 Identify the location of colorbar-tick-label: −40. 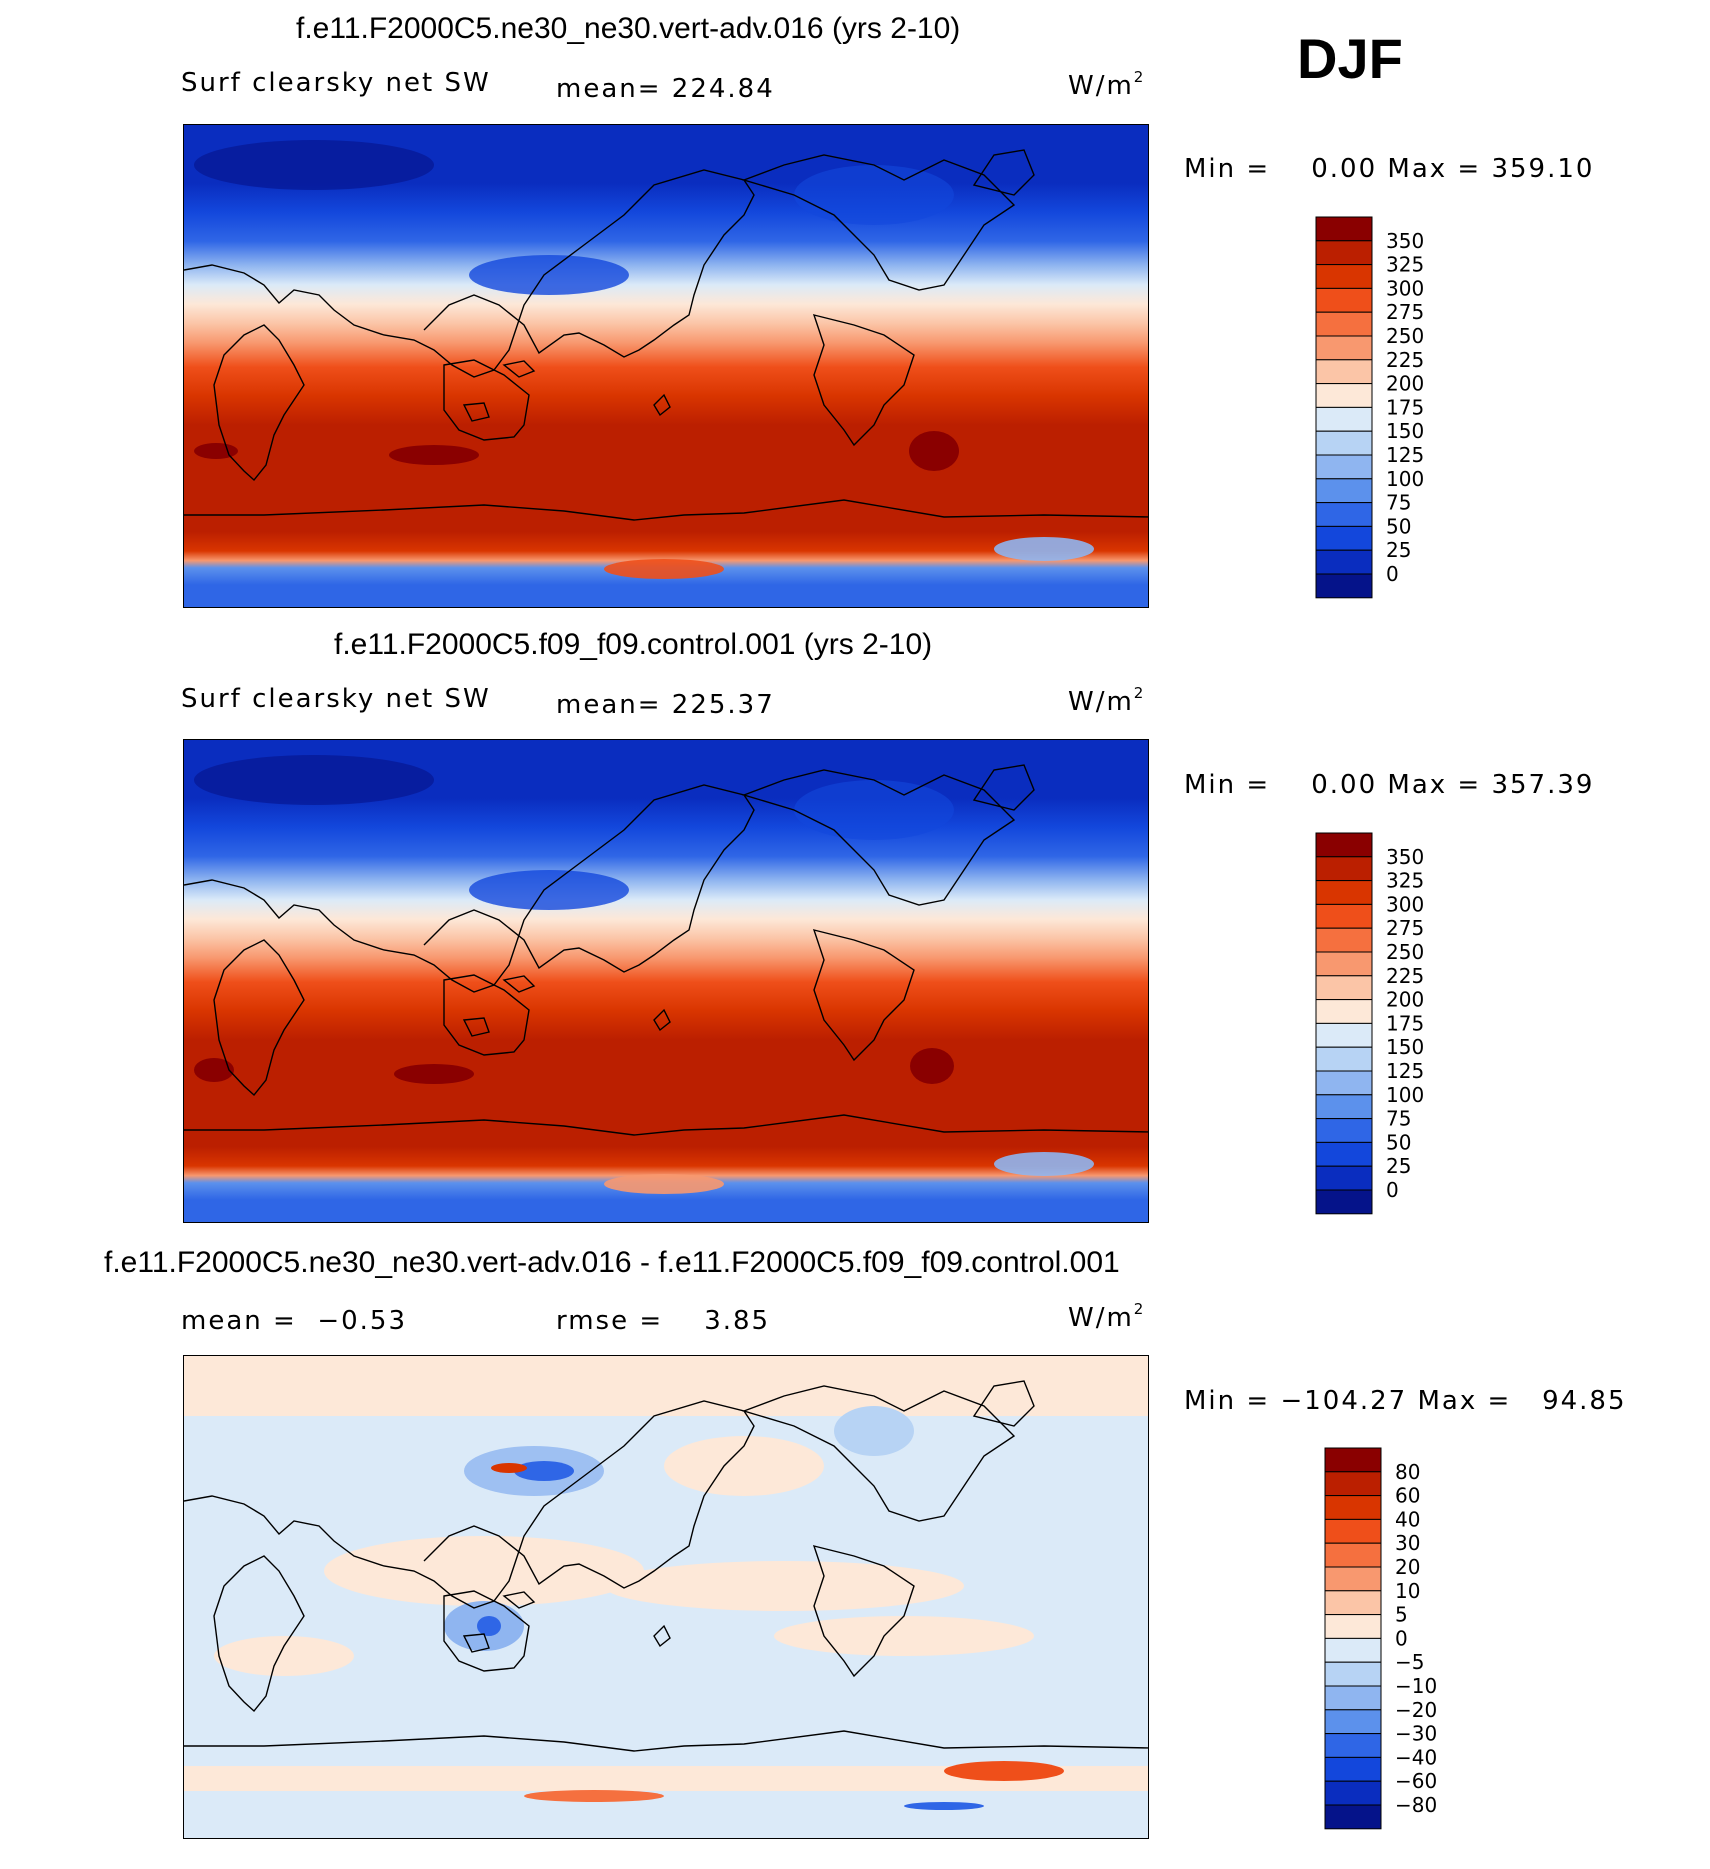
(1416, 1757).